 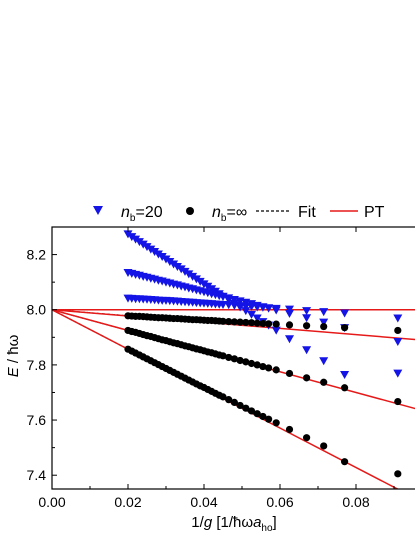 What do you see at coordinates (307, 212) in the screenshot?
I see `legend-label-fit: Fit` at bounding box center [307, 212].